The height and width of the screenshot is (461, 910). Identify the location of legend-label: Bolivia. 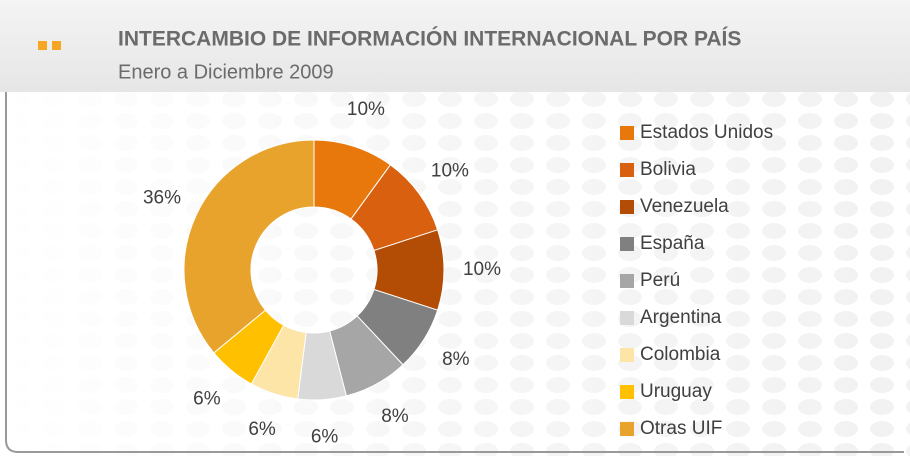
(668, 169).